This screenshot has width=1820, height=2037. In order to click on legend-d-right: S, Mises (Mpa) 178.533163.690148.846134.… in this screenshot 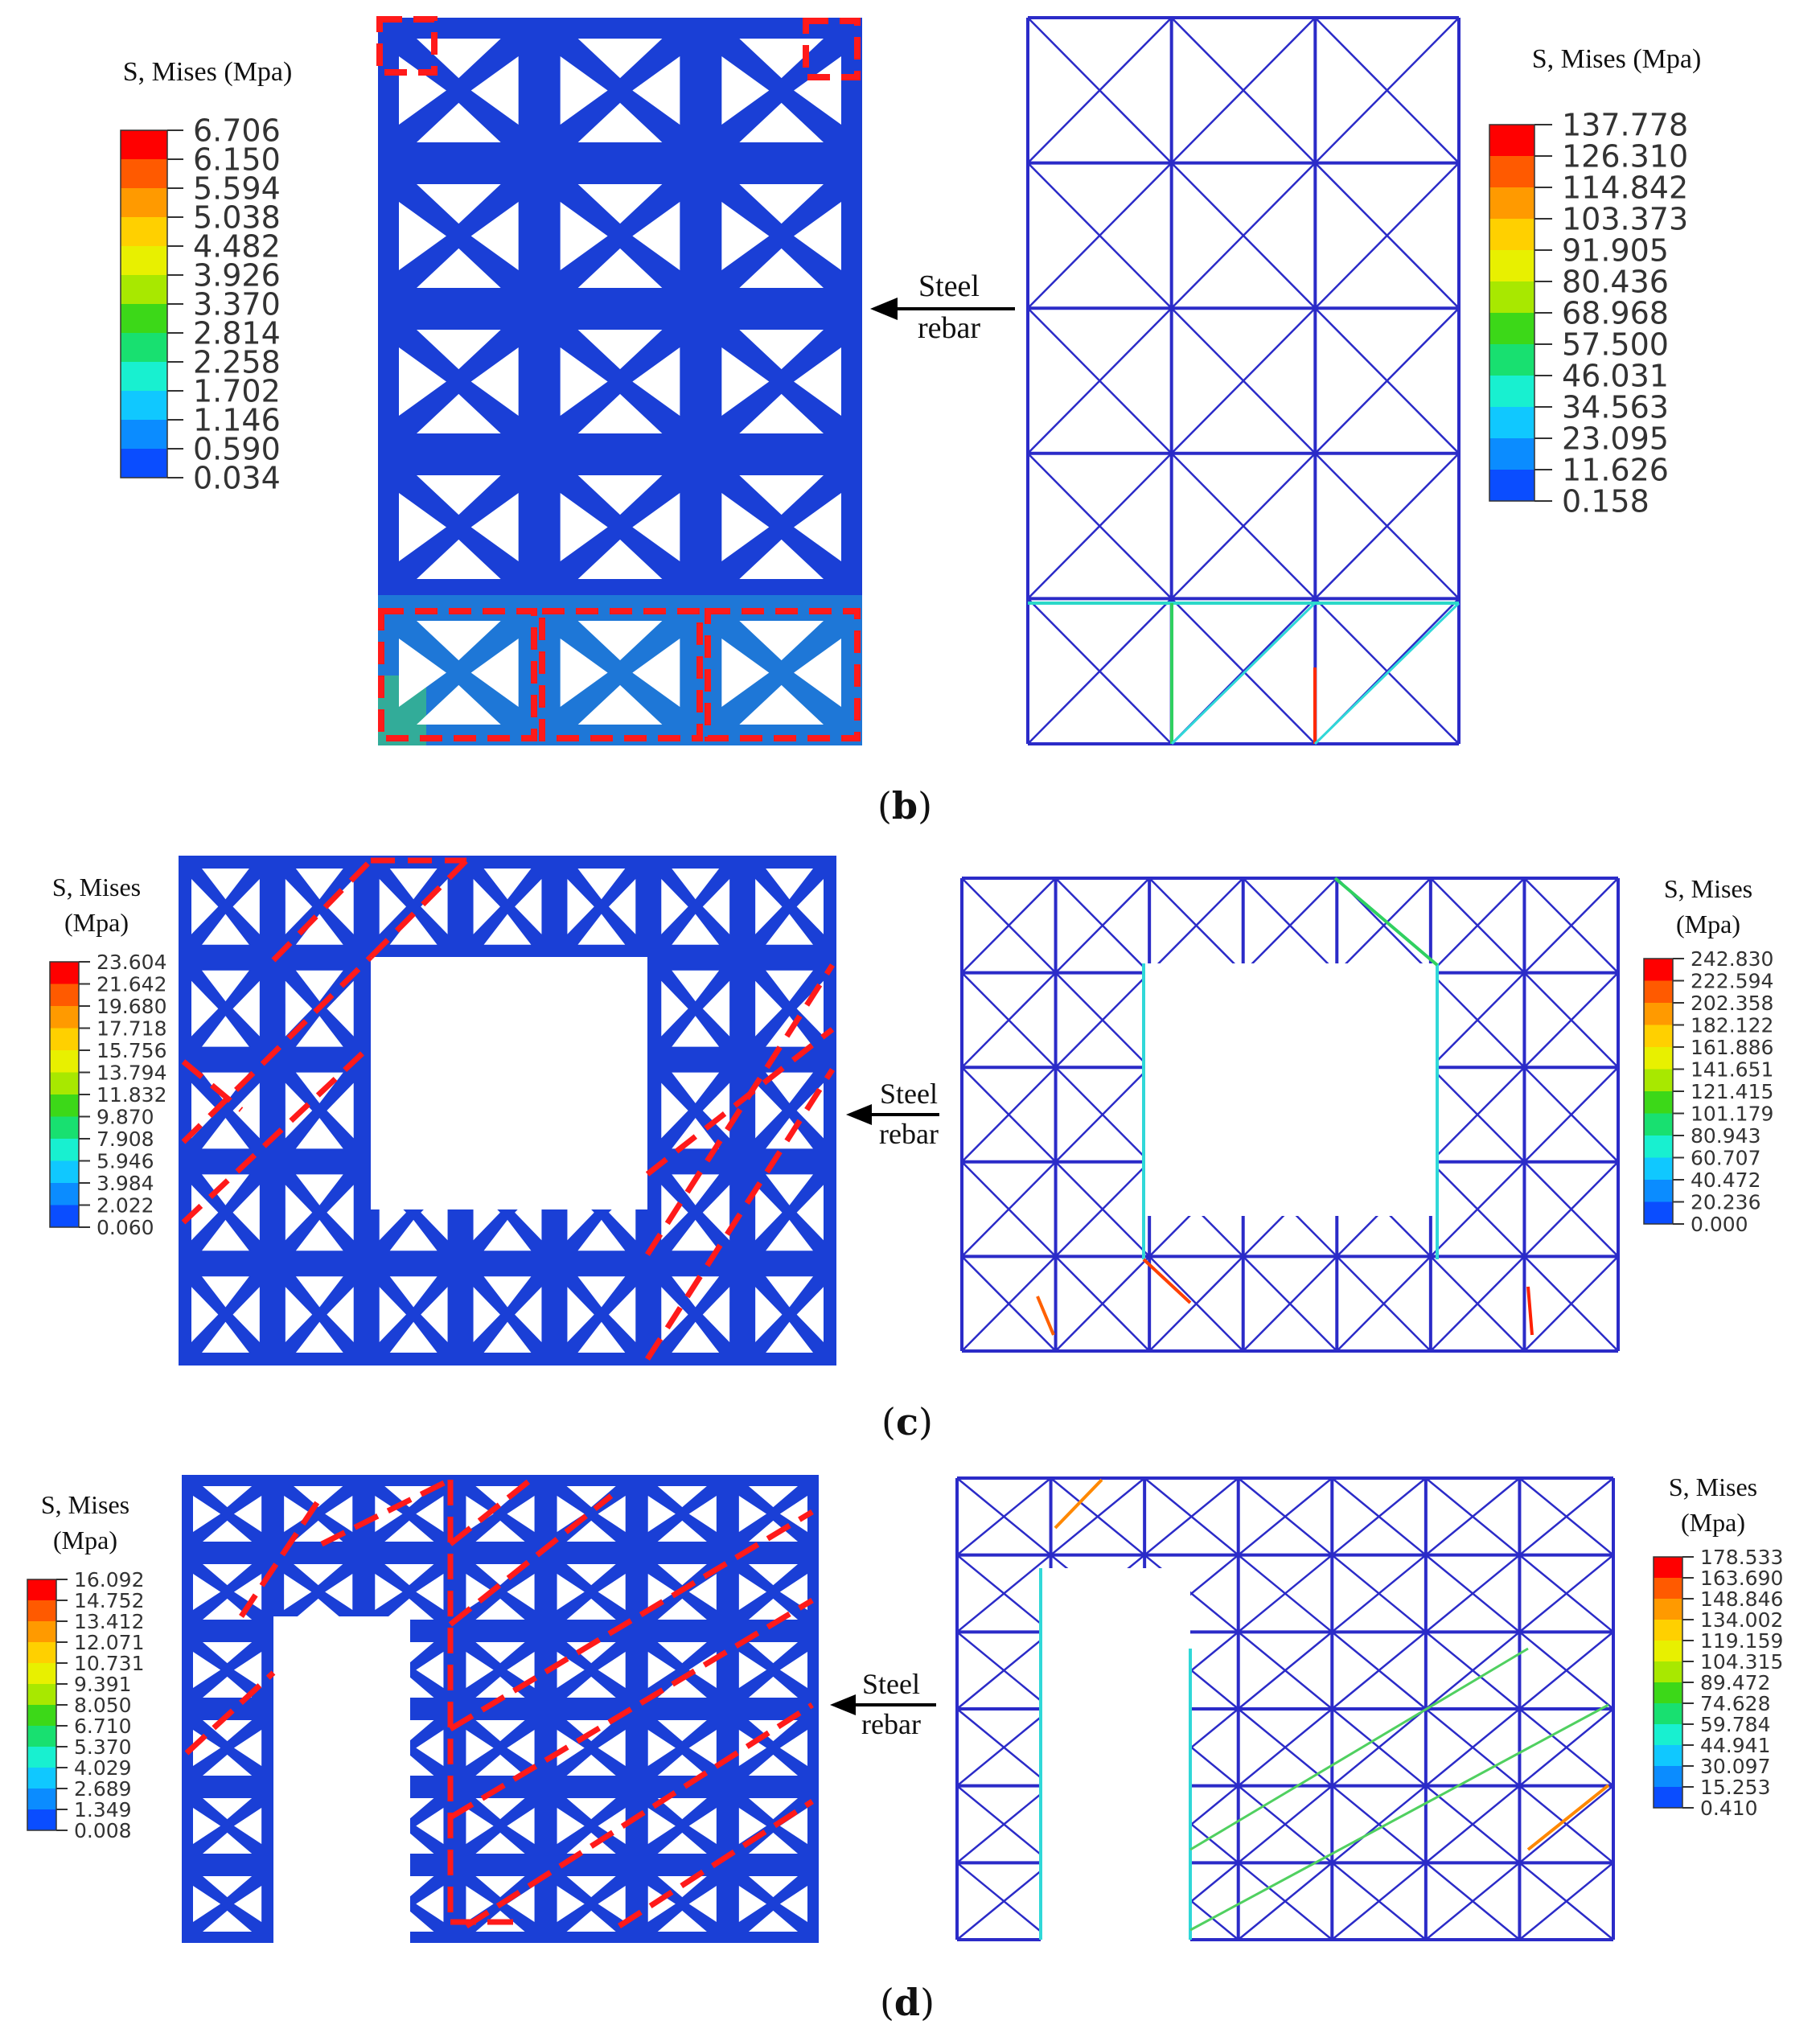, I will do `click(1718, 1646)`.